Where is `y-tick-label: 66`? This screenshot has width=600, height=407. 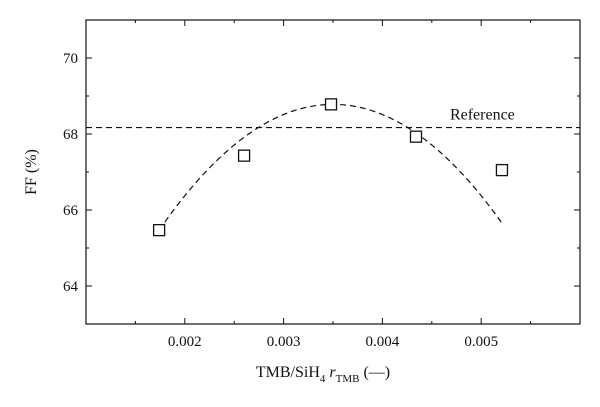
y-tick-label: 66 is located at coordinates (71, 211).